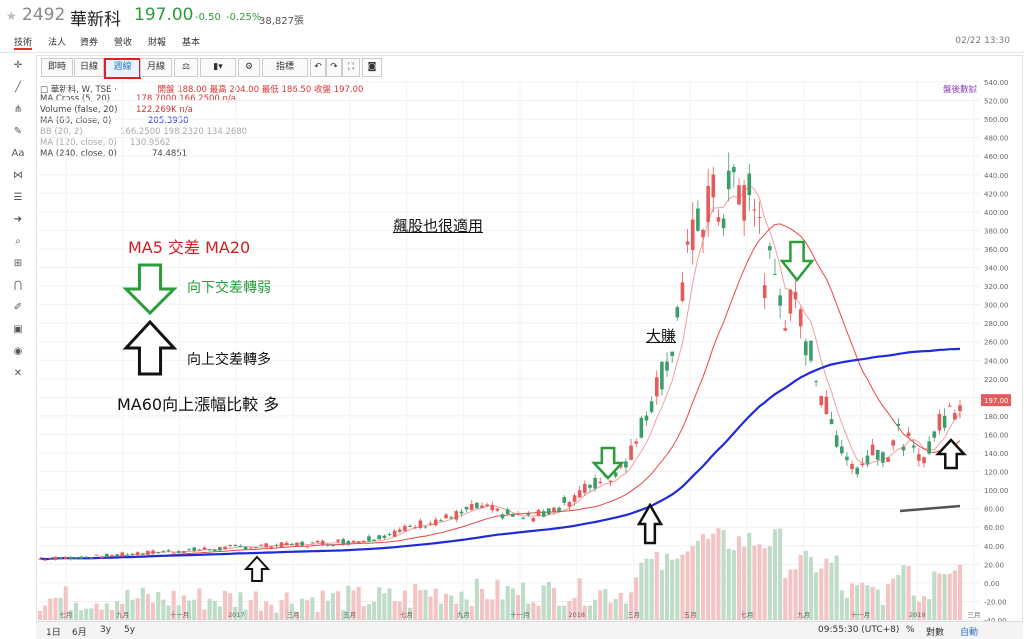  Describe the element at coordinates (334, 67) in the screenshot. I see `redo-icon: ↷` at that location.